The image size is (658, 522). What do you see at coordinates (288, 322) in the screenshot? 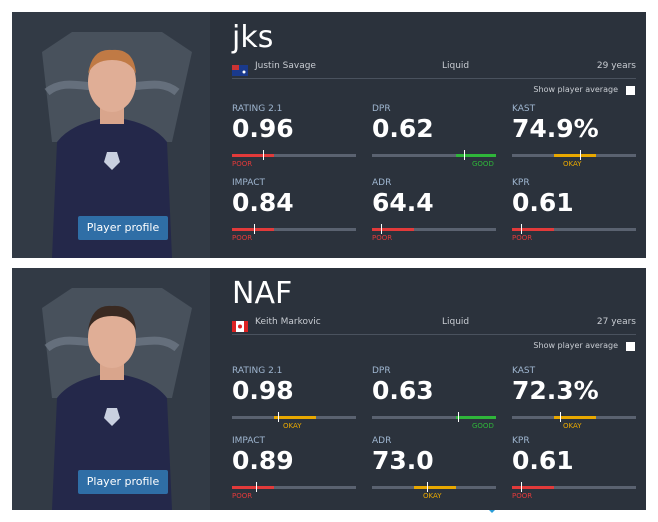
I see `real-name: Keith Markovic` at bounding box center [288, 322].